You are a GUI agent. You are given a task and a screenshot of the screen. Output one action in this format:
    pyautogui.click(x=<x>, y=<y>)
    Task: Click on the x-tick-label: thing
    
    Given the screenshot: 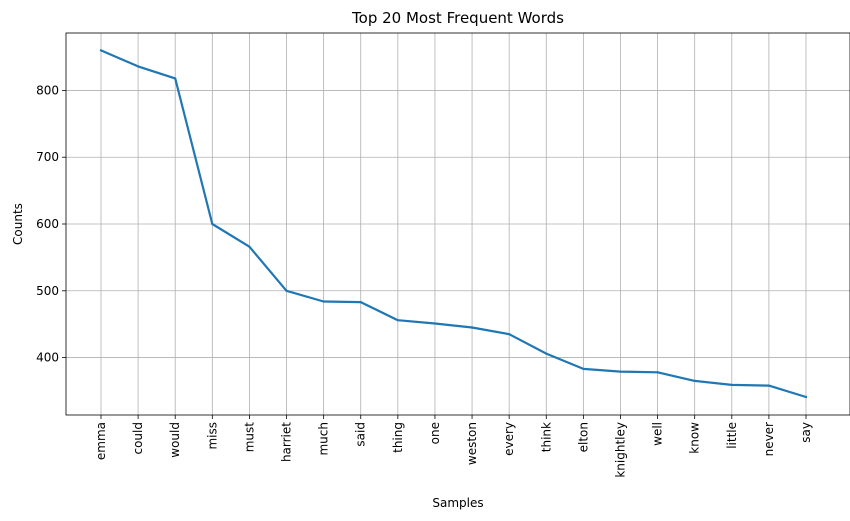 What is the action you would take?
    pyautogui.click(x=398, y=437)
    